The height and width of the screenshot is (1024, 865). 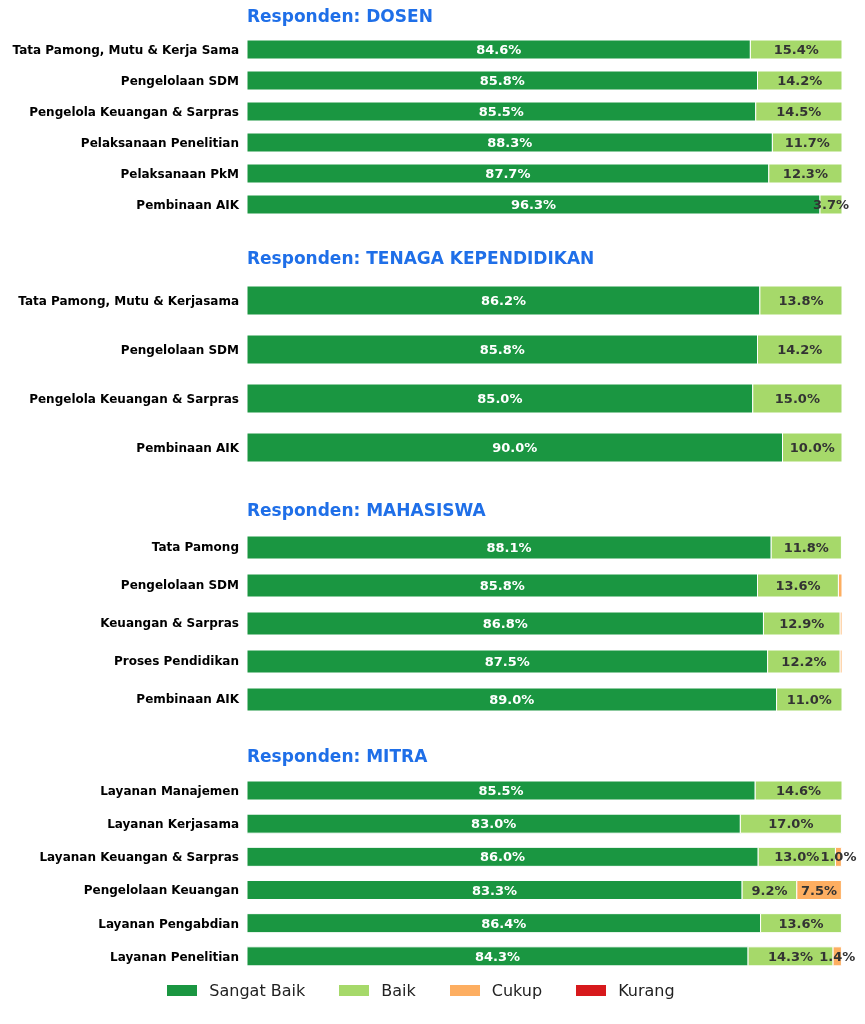 What do you see at coordinates (340, 16) in the screenshot?
I see `chart-title: Responden: DOSEN` at bounding box center [340, 16].